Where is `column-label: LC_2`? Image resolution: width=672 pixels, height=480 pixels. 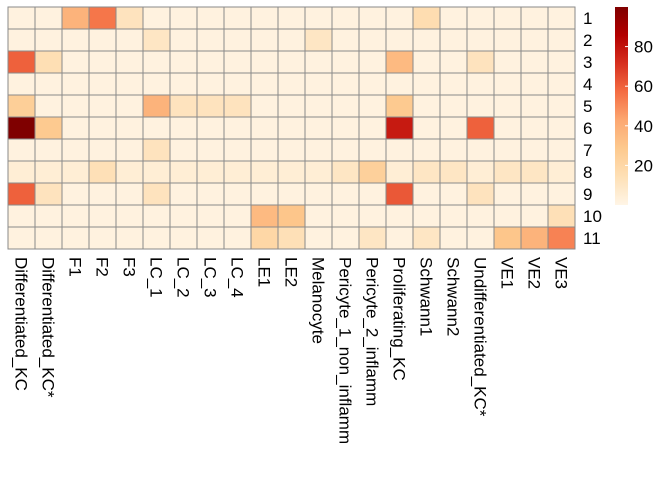 column-label: LC_2 is located at coordinates (183, 277).